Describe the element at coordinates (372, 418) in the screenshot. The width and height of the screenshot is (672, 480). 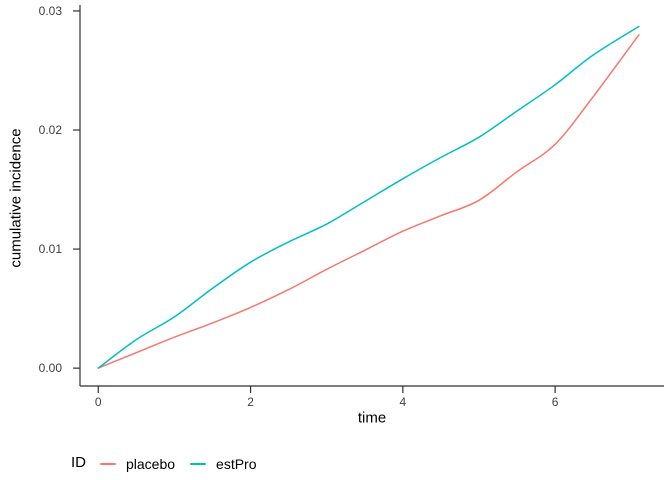
I see `x-axis-title: time` at that location.